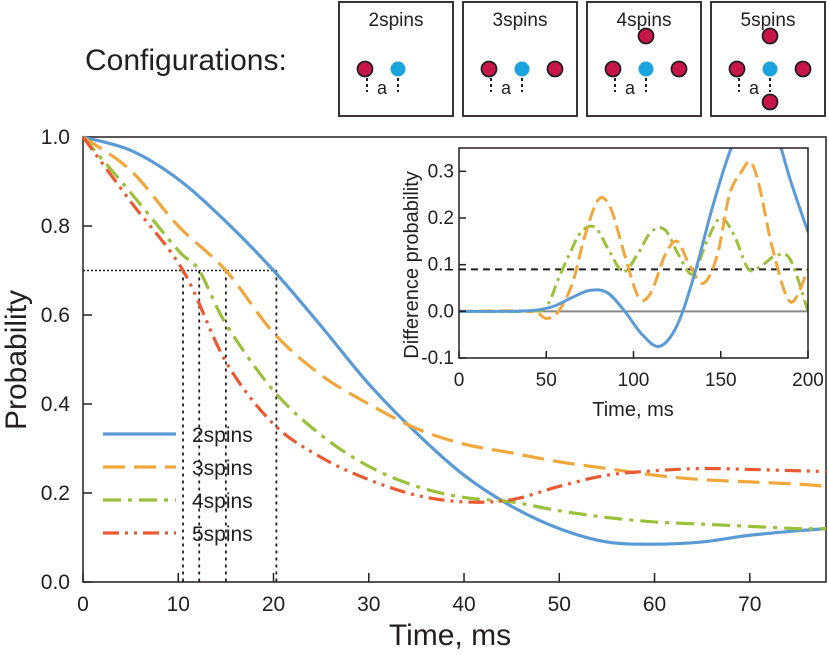 The width and height of the screenshot is (829, 655). Describe the element at coordinates (222, 534) in the screenshot. I see `legend-label-5spins: 5spins` at that location.